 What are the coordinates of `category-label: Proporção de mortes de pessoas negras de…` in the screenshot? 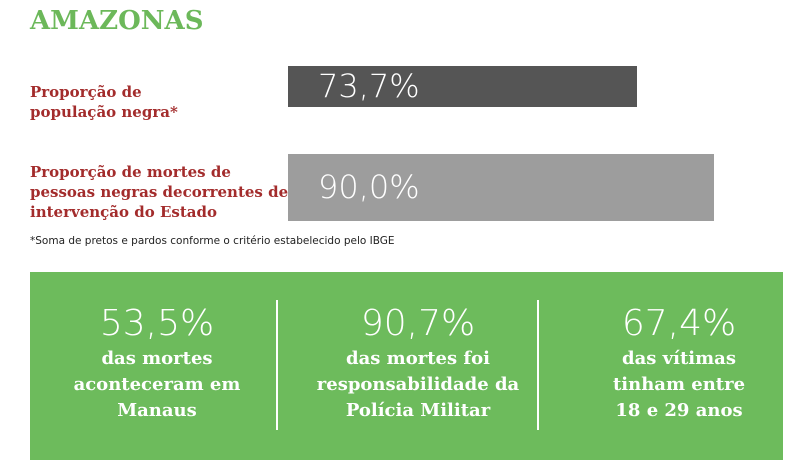 It's located at (159, 192).